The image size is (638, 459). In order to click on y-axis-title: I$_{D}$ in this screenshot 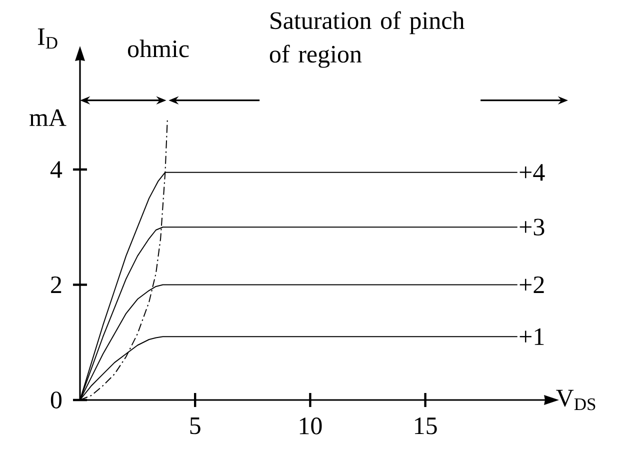, I will do `click(48, 38)`.